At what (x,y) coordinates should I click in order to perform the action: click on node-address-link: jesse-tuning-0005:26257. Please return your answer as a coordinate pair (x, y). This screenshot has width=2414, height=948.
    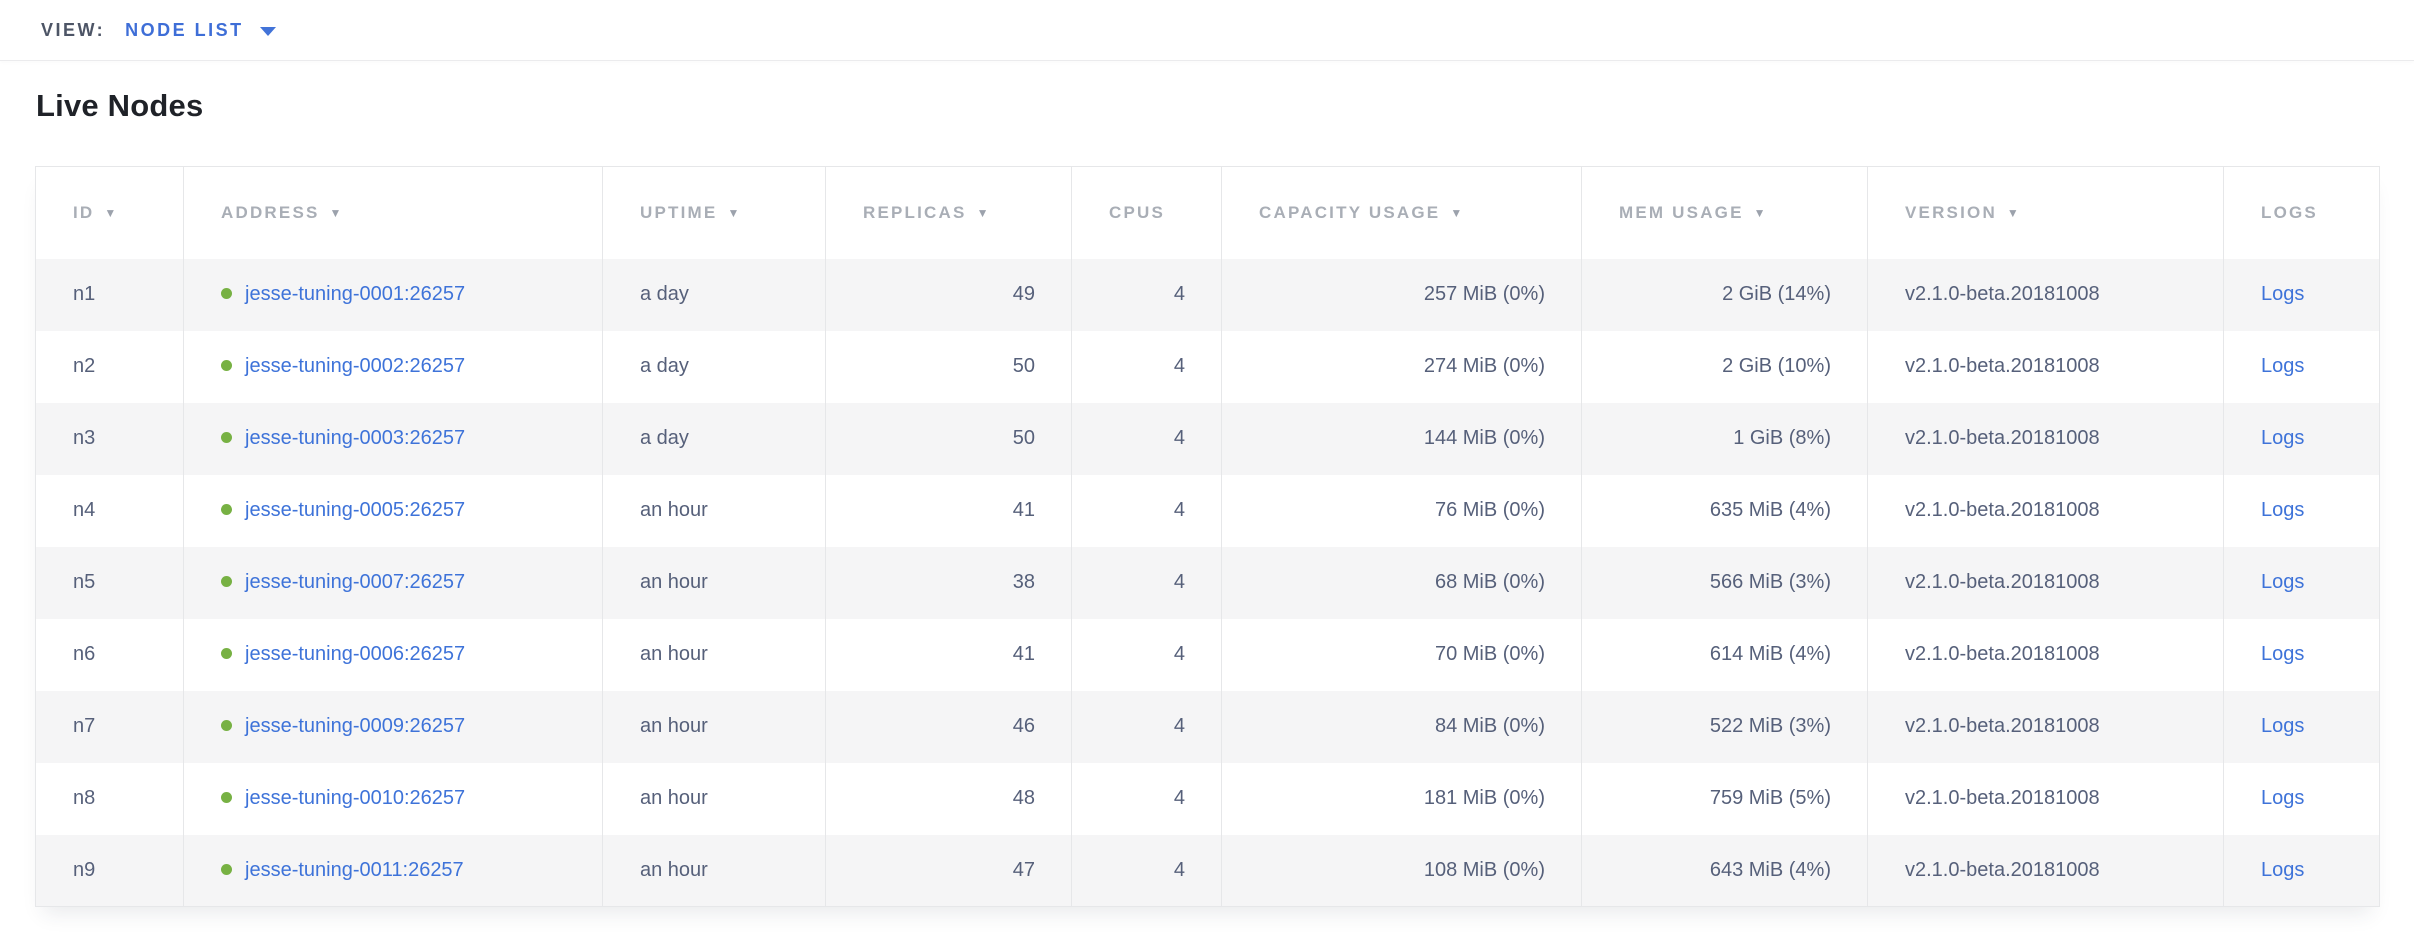
    Looking at the image, I should click on (355, 510).